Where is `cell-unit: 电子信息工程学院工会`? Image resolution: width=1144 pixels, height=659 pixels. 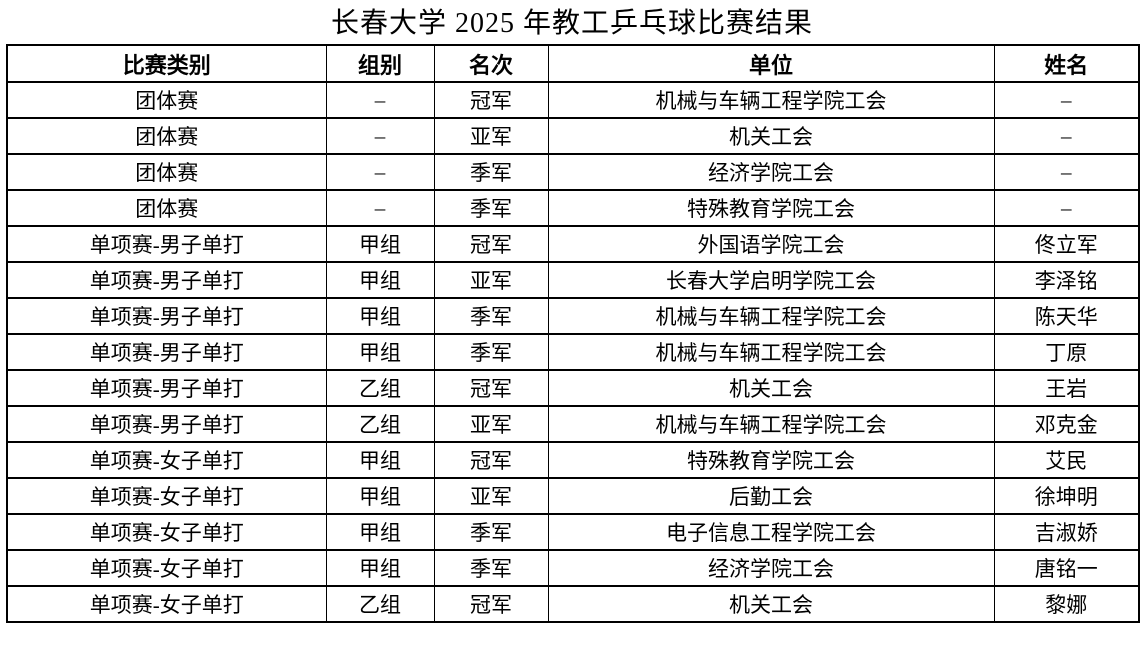 cell-unit: 电子信息工程学院工会 is located at coordinates (771, 532).